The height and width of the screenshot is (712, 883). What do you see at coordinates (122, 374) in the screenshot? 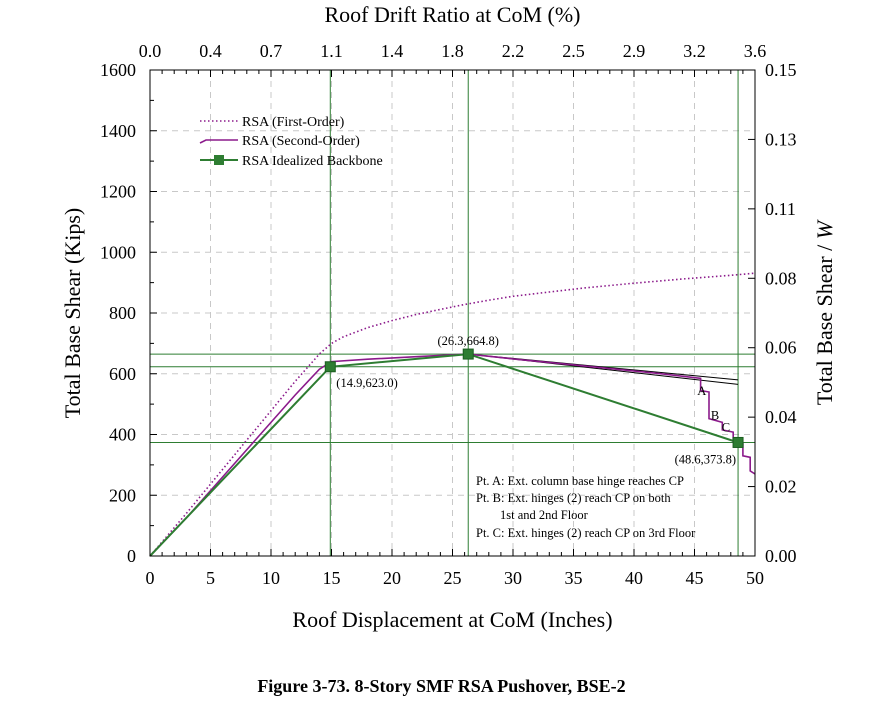
I see `y-tick-label: 600` at bounding box center [122, 374].